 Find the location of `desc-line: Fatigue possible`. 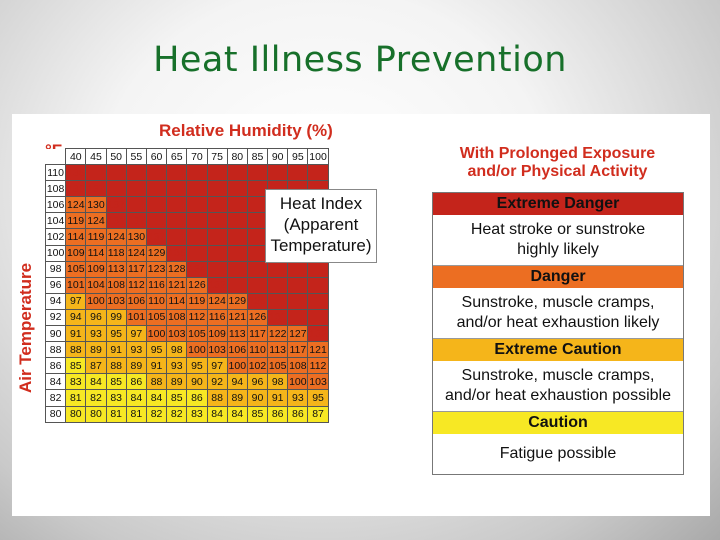

desc-line: Fatigue possible is located at coordinates (558, 453).